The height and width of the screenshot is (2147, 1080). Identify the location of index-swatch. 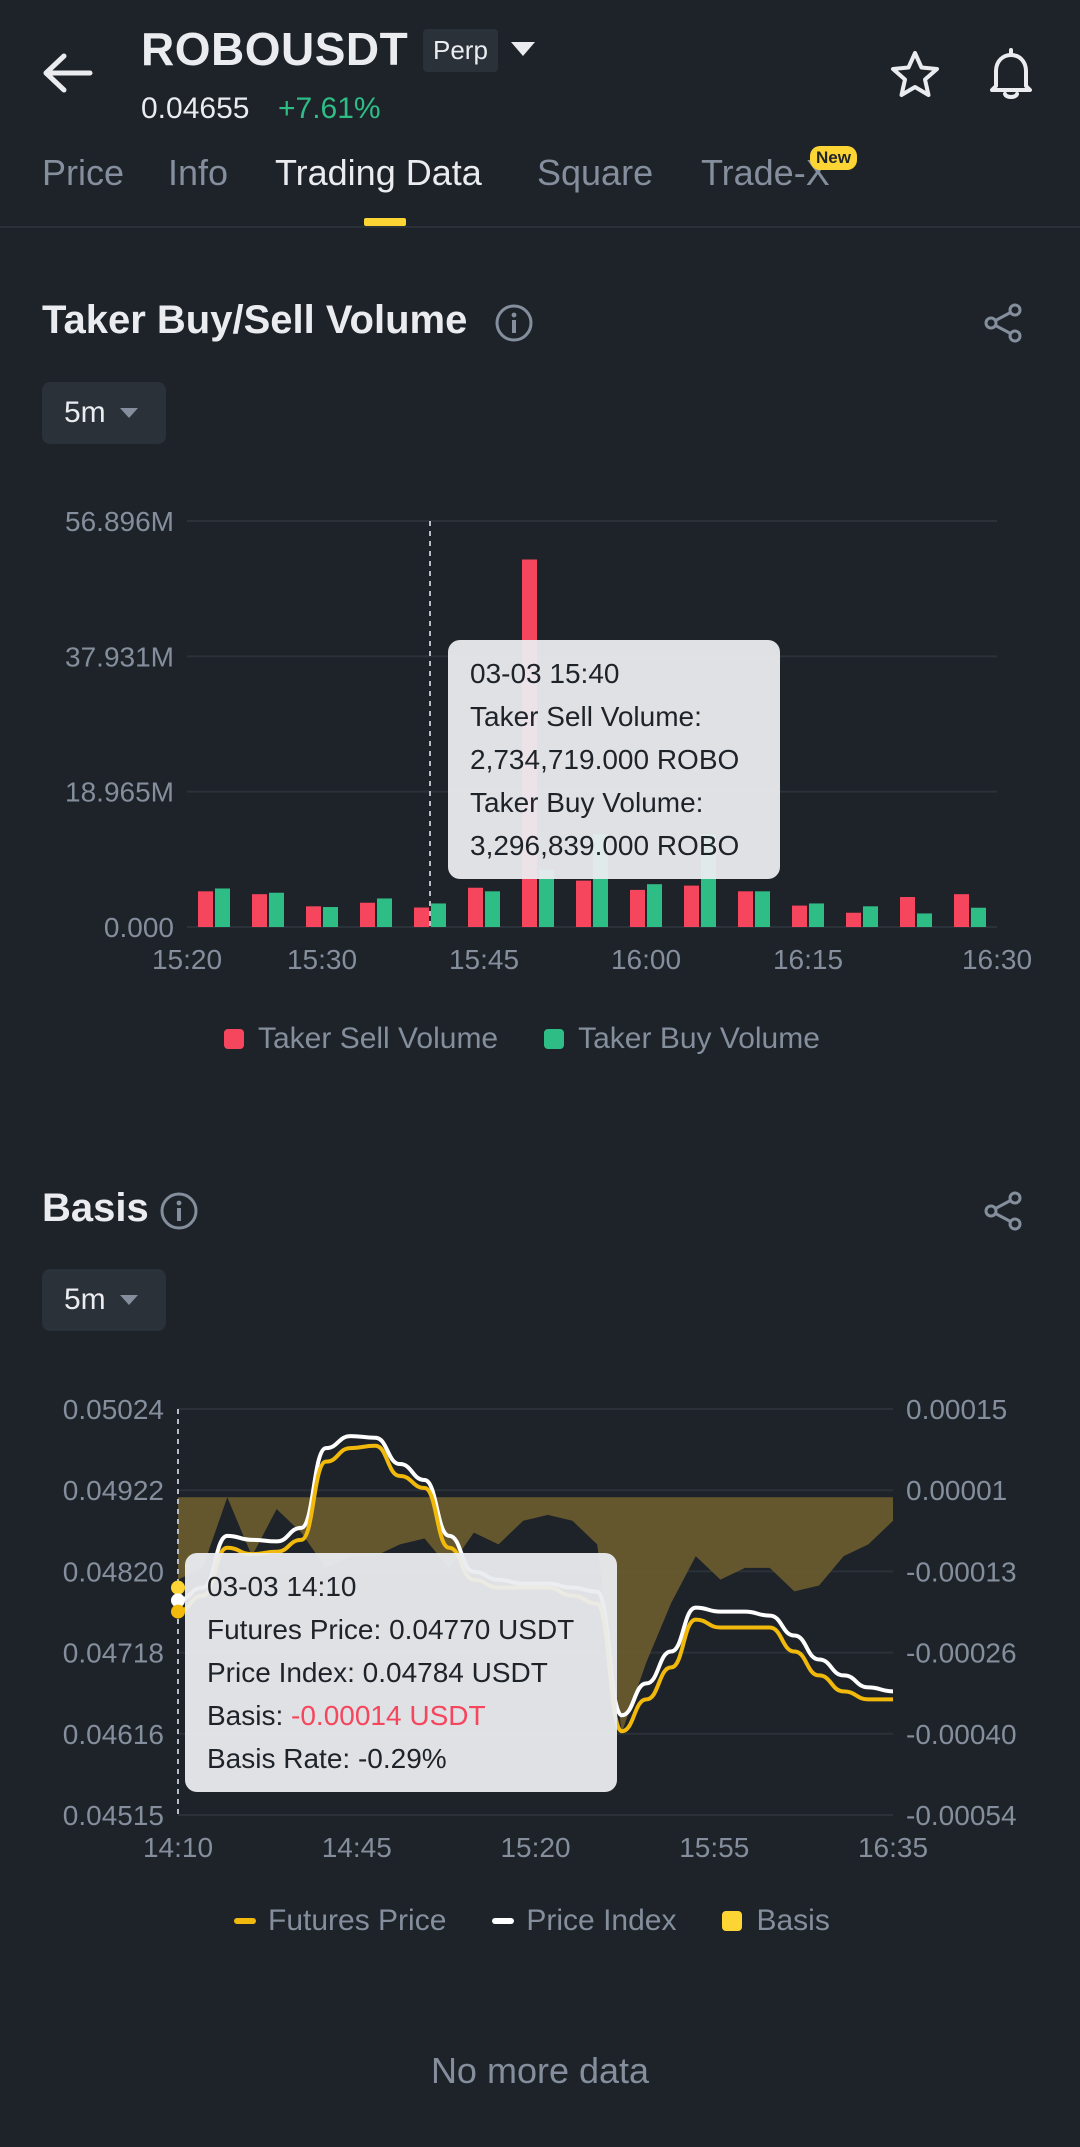
(503, 1921).